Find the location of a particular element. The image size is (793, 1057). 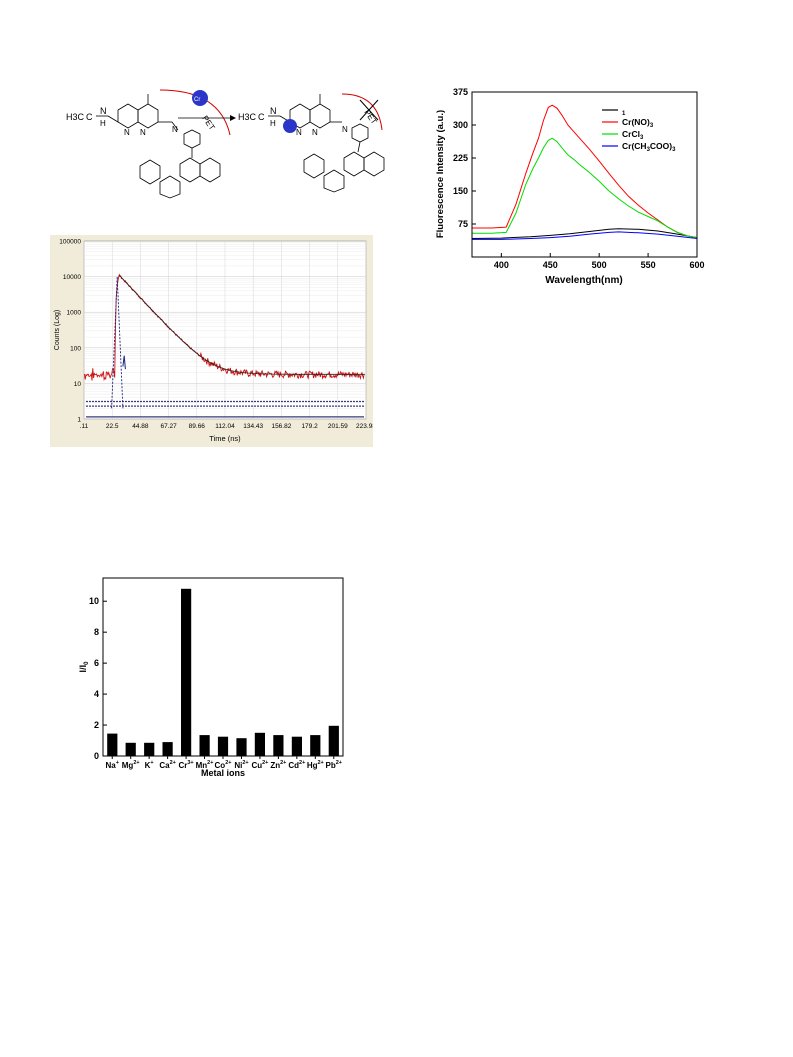

decay-x-tick-label: .11 is located at coordinates (84, 426).